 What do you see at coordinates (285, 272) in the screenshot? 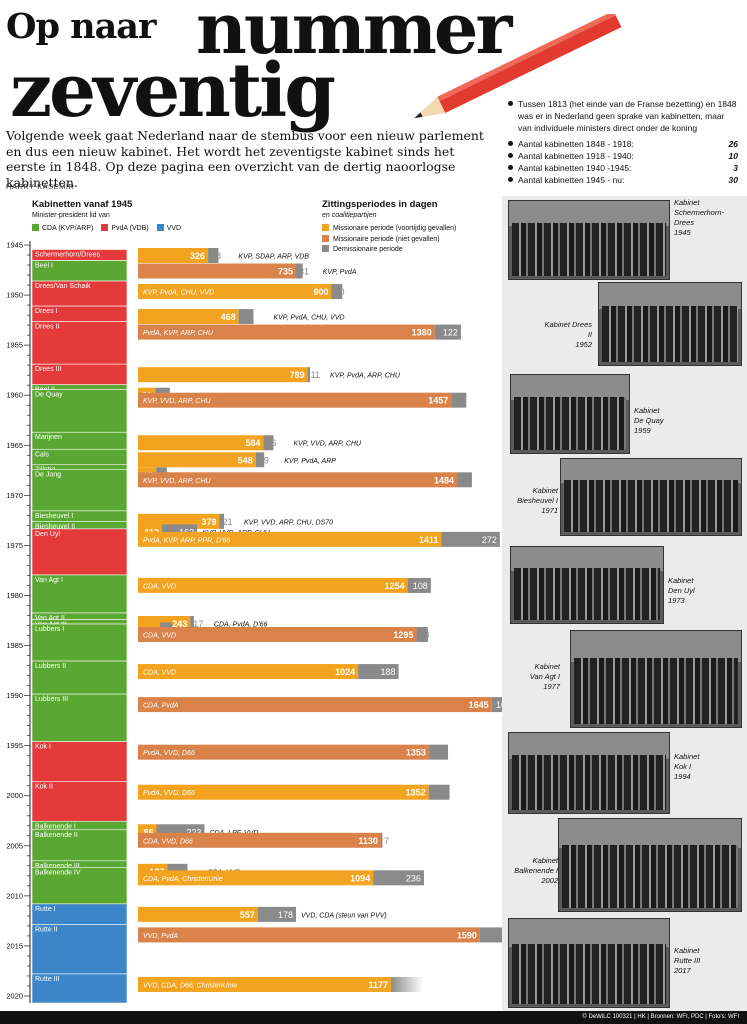
I see `bar-missionary-value: 735` at bounding box center [285, 272].